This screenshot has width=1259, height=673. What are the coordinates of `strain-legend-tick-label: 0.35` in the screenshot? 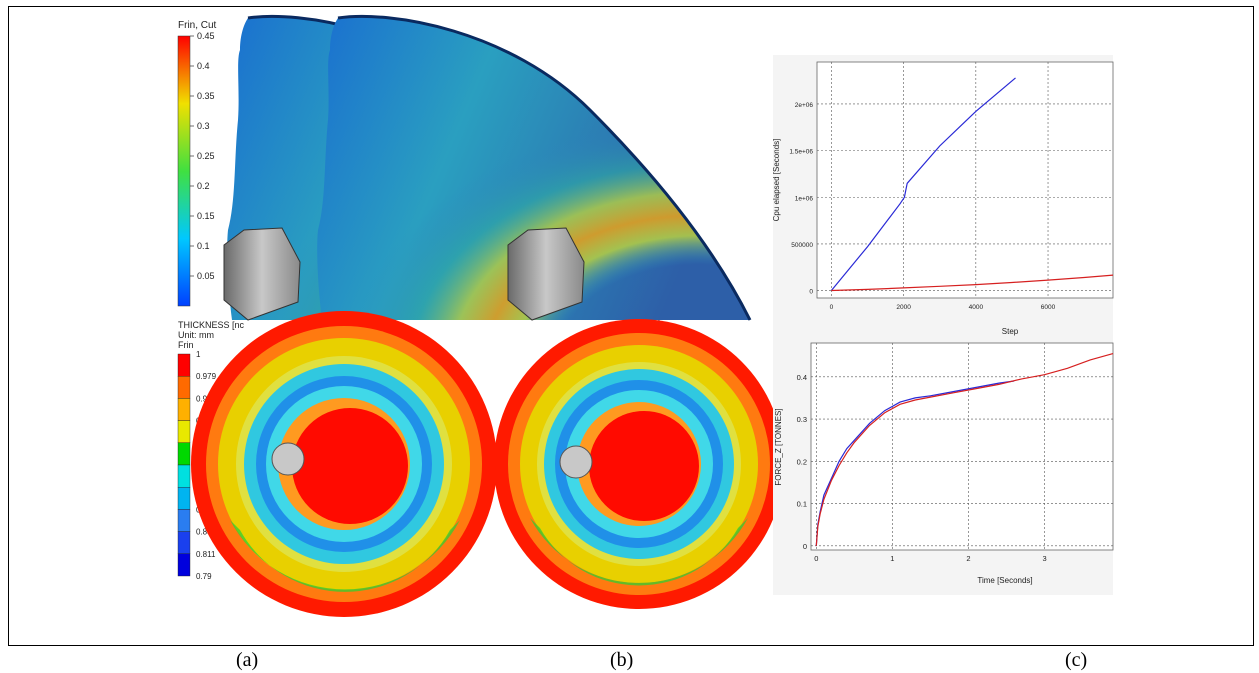 It's located at (206, 96).